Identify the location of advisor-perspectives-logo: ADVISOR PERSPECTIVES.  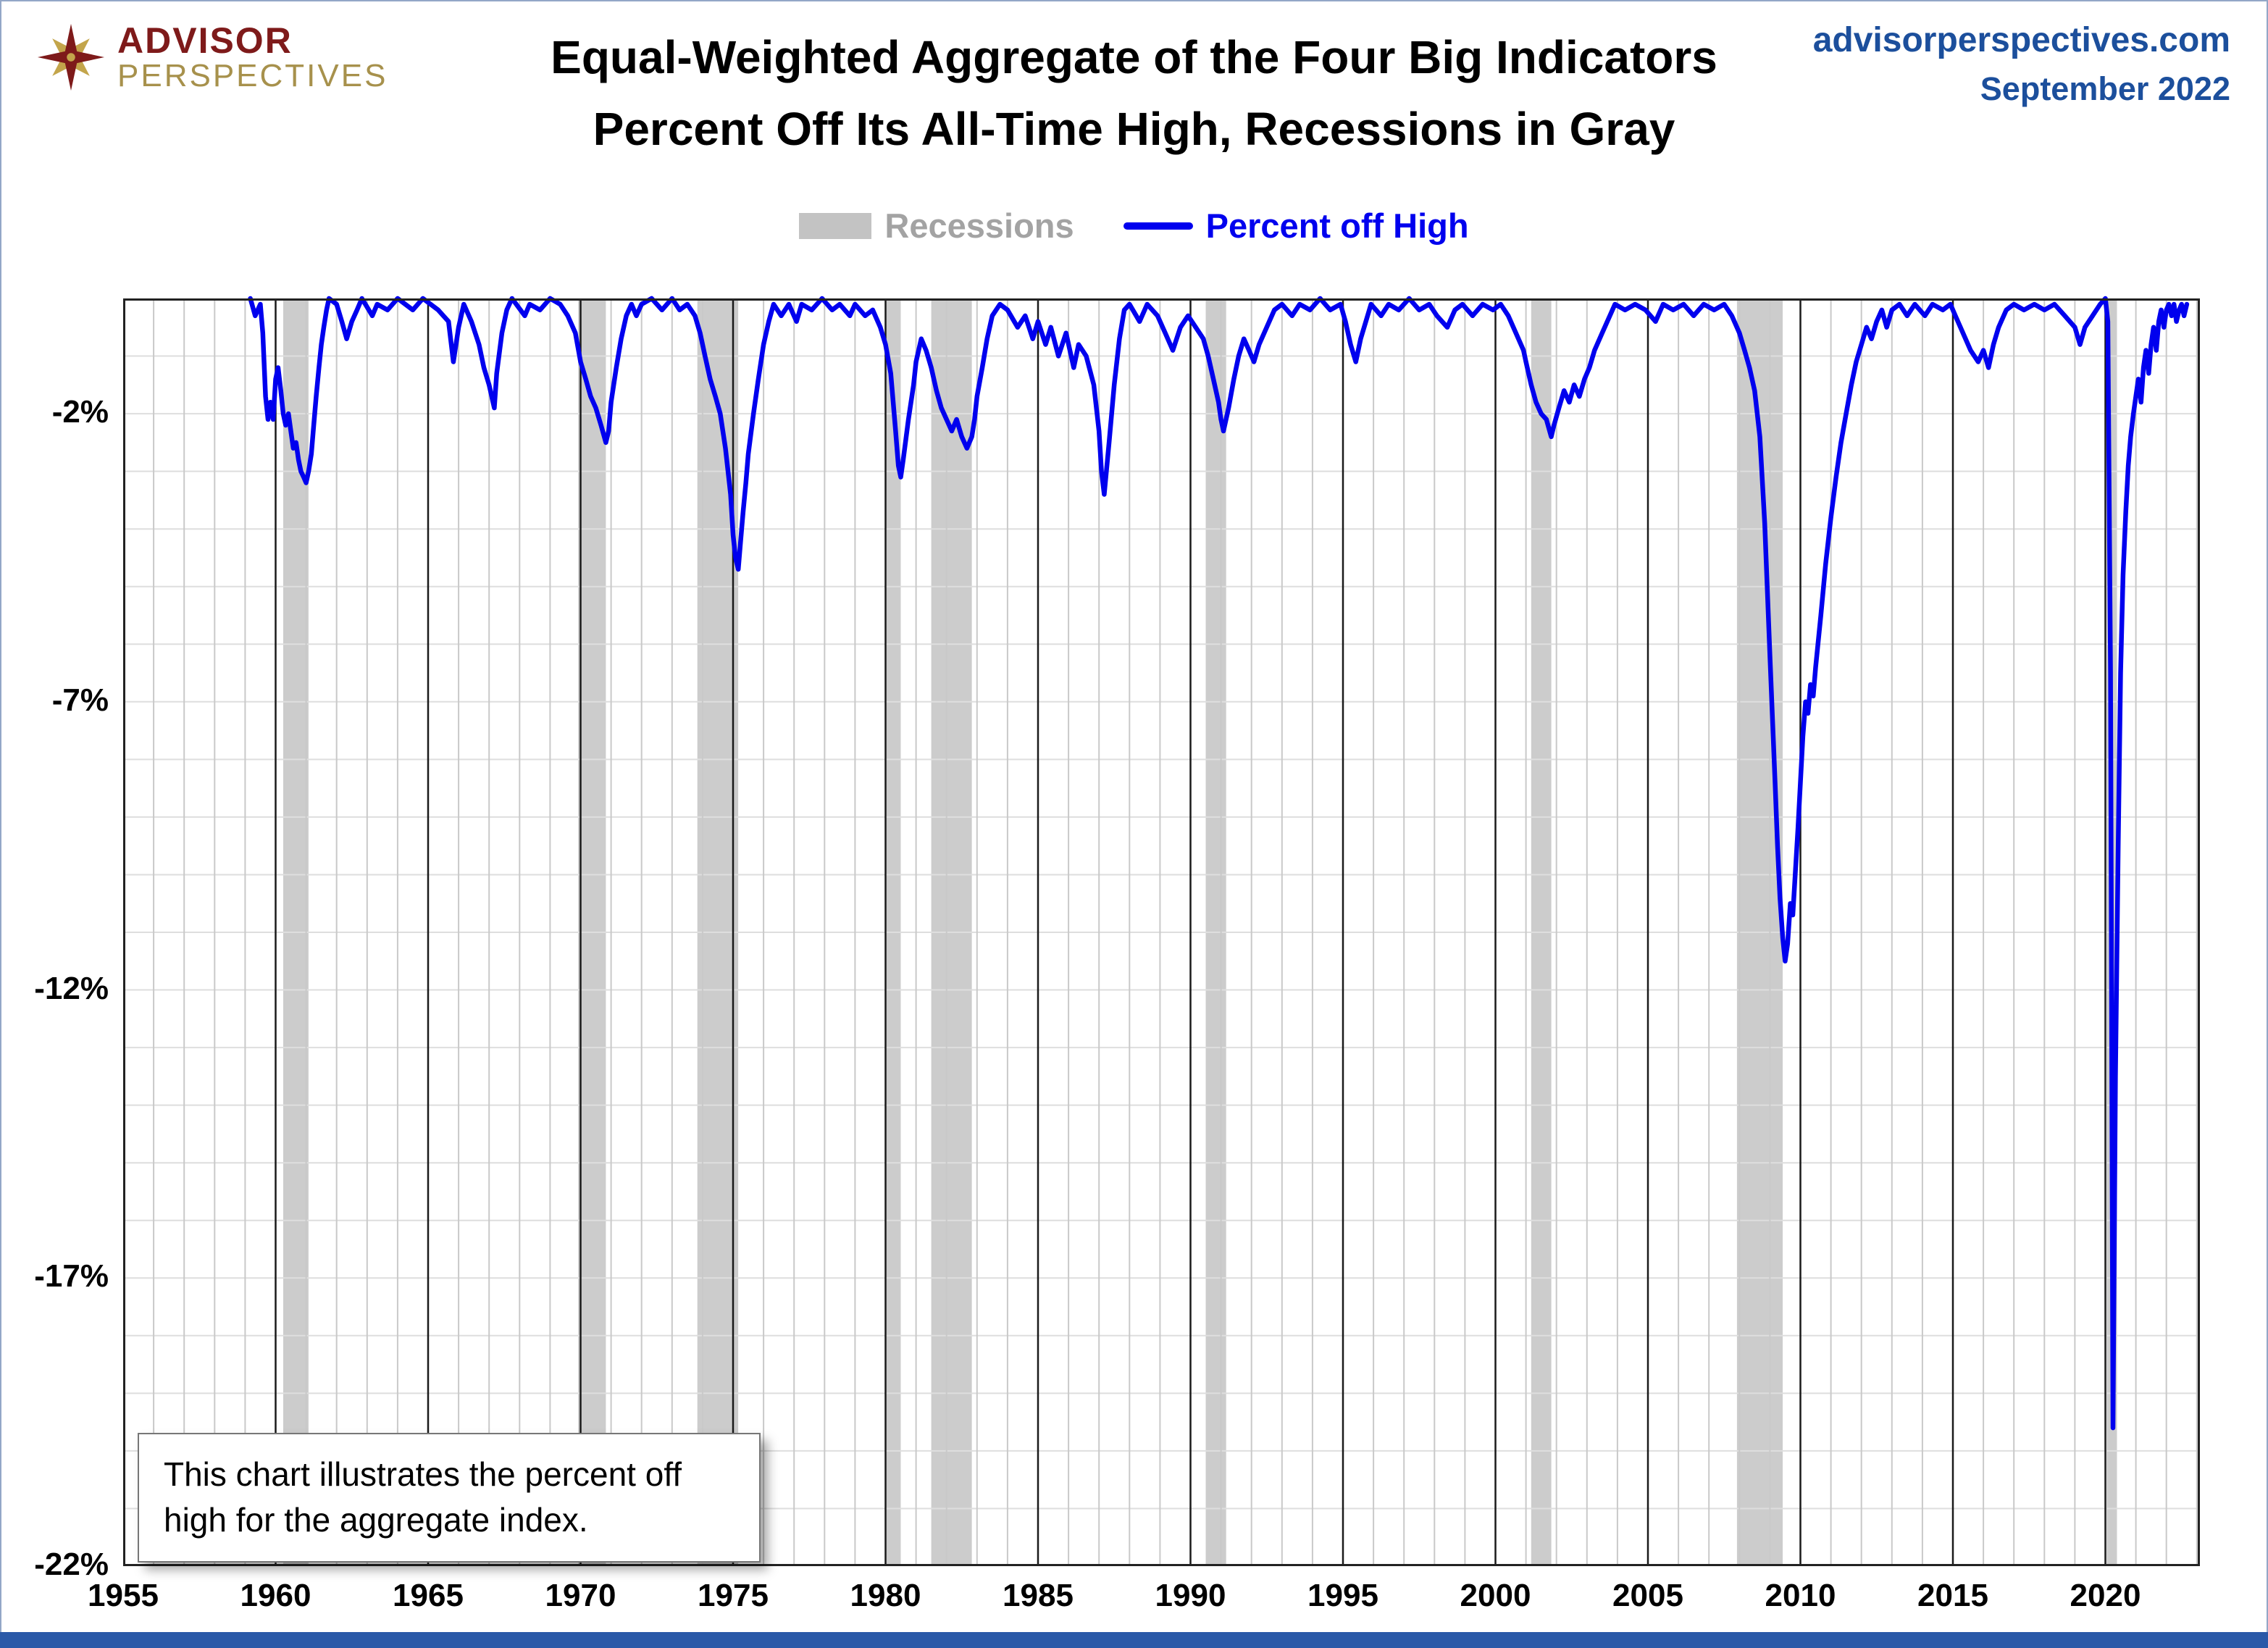
(212, 57).